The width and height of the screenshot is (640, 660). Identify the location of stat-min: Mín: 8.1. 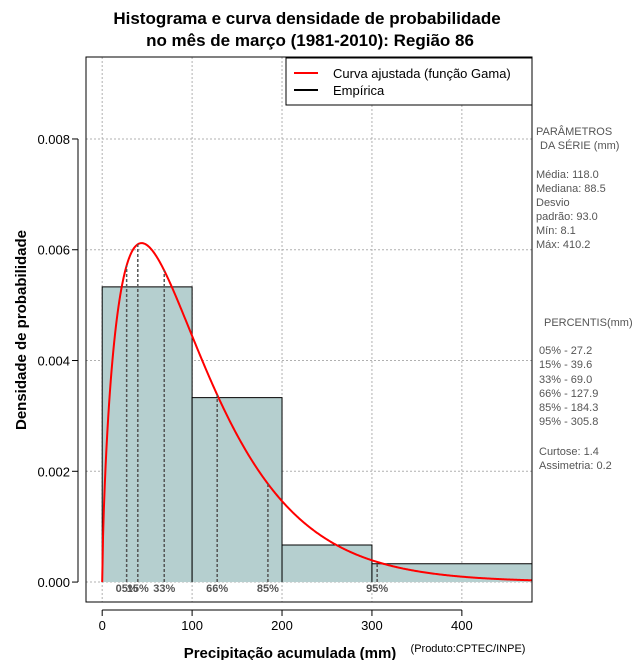
(556, 231).